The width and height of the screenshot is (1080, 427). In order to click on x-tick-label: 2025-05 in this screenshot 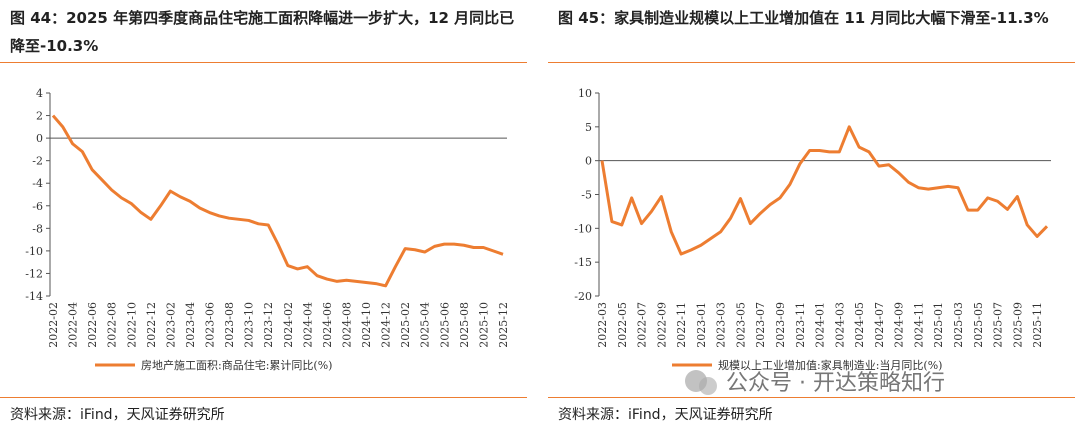, I will do `click(978, 325)`.